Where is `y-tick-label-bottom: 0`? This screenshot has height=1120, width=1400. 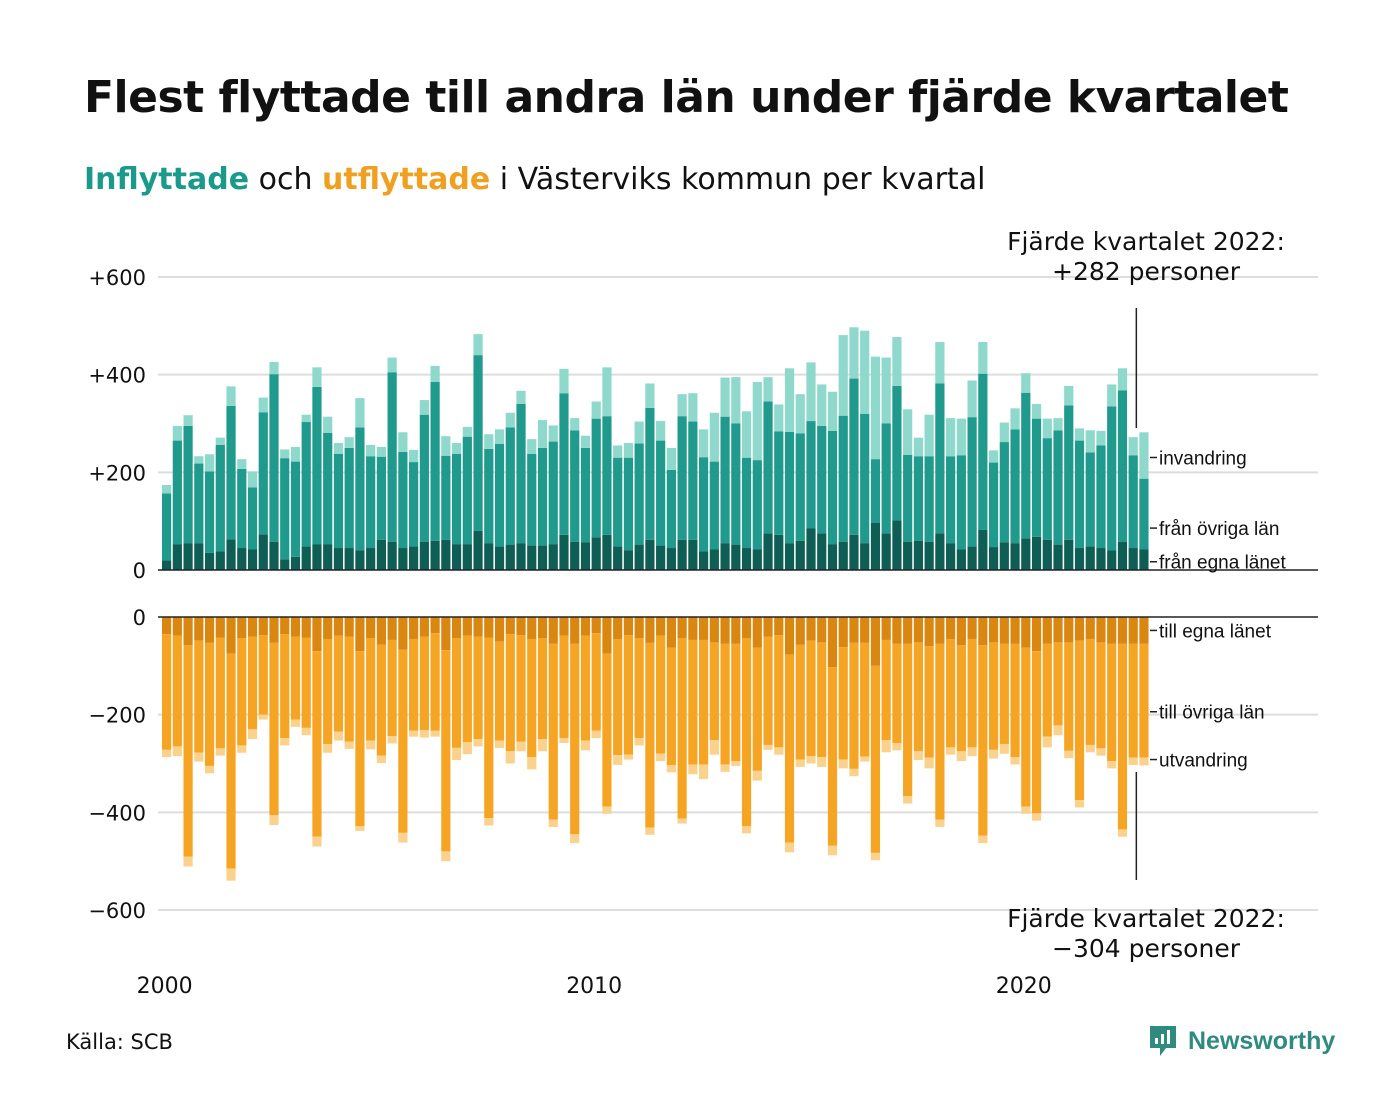
y-tick-label-bottom: 0 is located at coordinates (139, 618).